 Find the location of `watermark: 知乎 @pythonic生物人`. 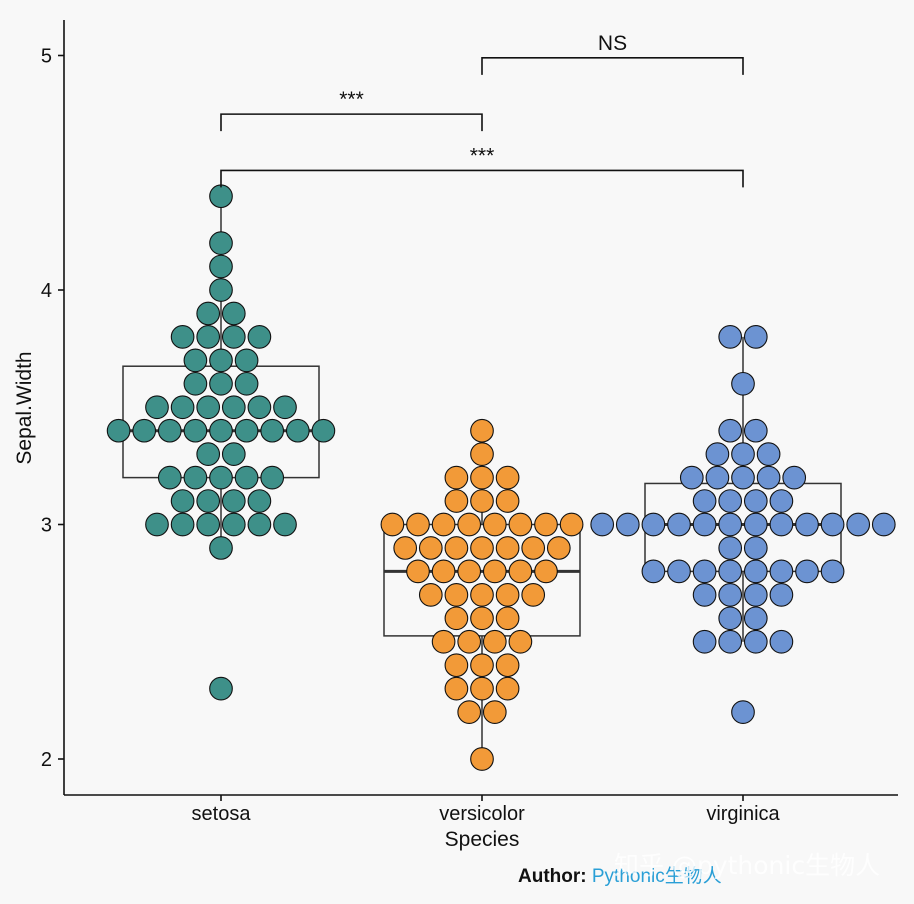

watermark: 知乎 @pythonic生物人 is located at coordinates (747, 865).